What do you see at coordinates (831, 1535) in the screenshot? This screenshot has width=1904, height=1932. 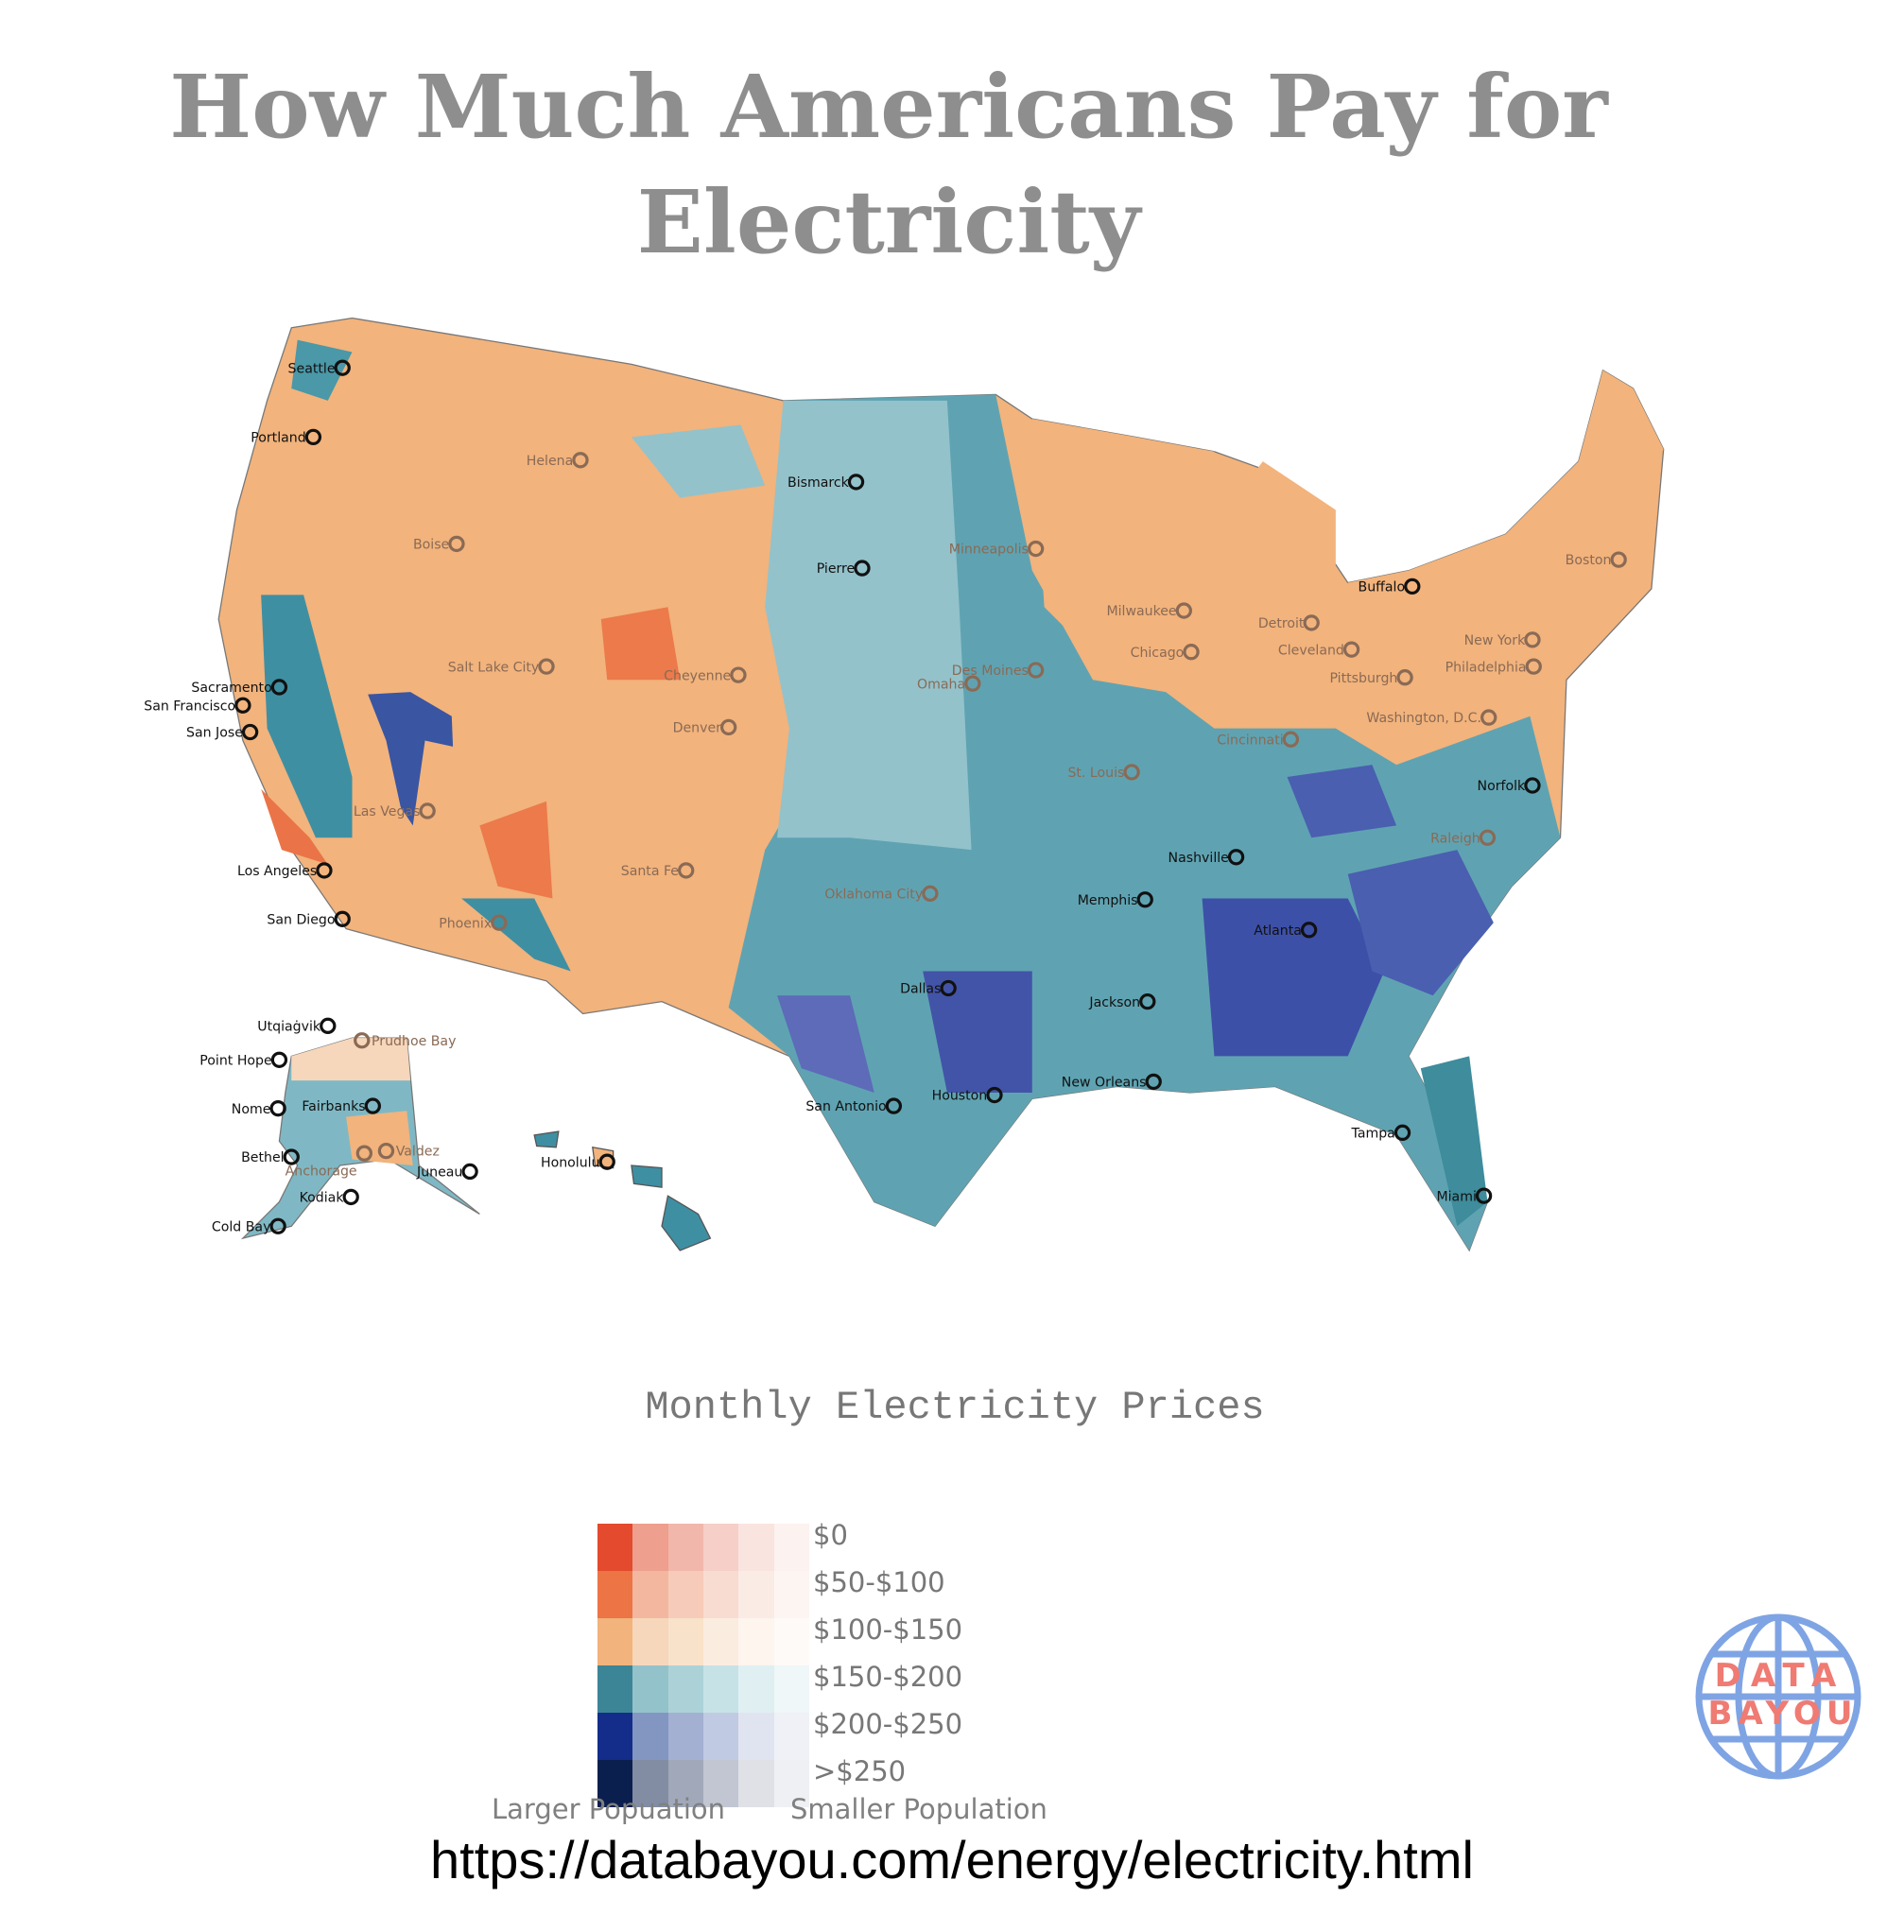 I see `legend-row-label: $0` at bounding box center [831, 1535].